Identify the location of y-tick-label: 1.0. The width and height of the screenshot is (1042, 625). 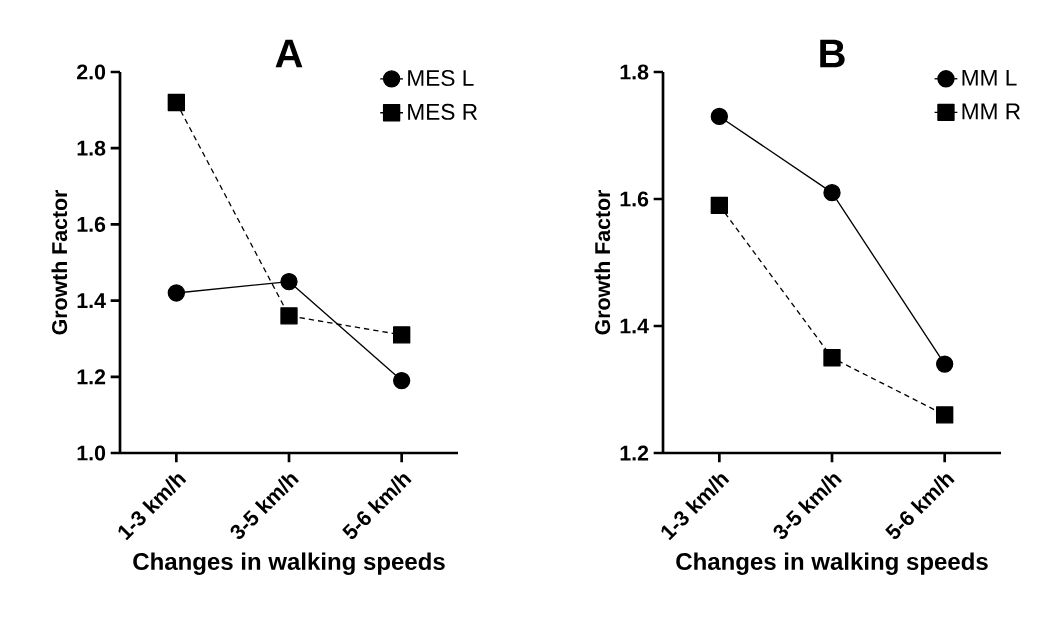
(91, 453).